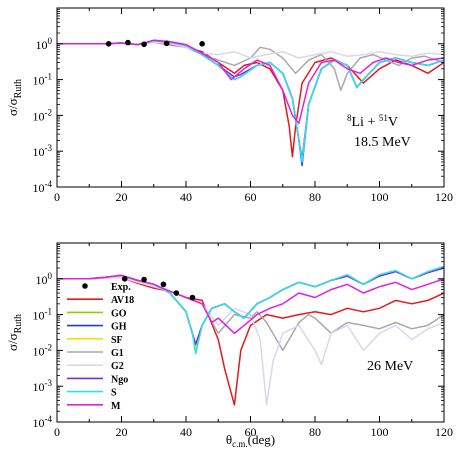 This screenshot has height=460, width=459. What do you see at coordinates (95, 353) in the screenshot?
I see `legend-entry: G1` at bounding box center [95, 353].